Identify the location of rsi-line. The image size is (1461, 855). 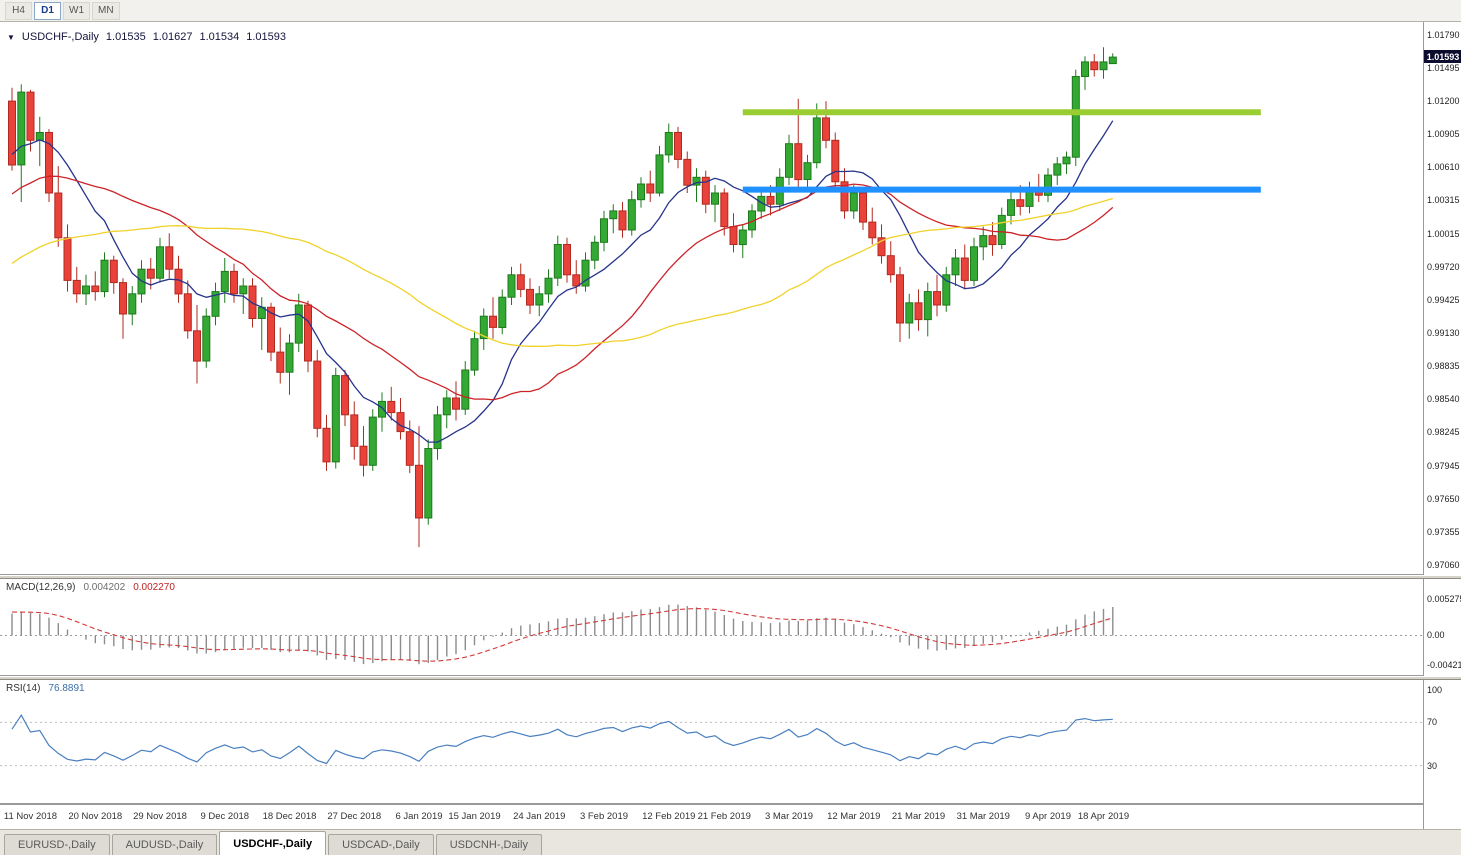
(562, 739).